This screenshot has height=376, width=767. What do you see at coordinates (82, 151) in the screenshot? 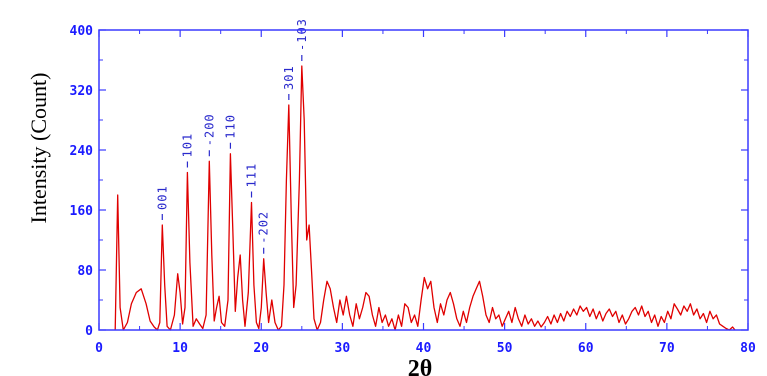
I see `y-tick-label-3: 240` at bounding box center [82, 151].